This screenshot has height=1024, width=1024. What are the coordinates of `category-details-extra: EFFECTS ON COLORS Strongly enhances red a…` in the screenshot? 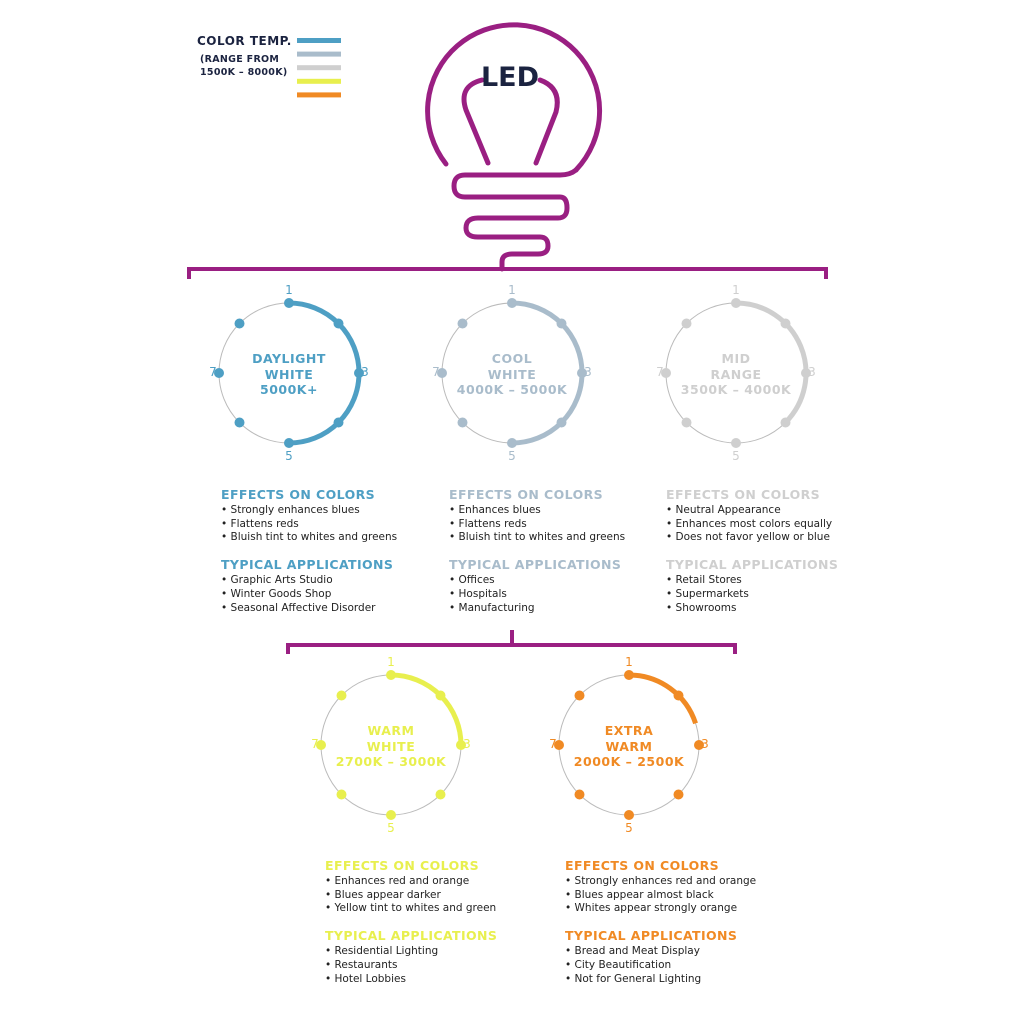 It's located at (680, 928).